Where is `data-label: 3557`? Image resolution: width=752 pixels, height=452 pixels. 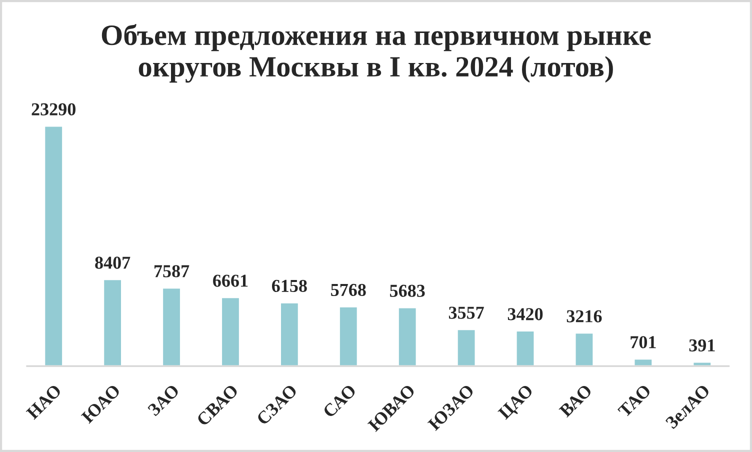 data-label: 3557 is located at coordinates (466, 312).